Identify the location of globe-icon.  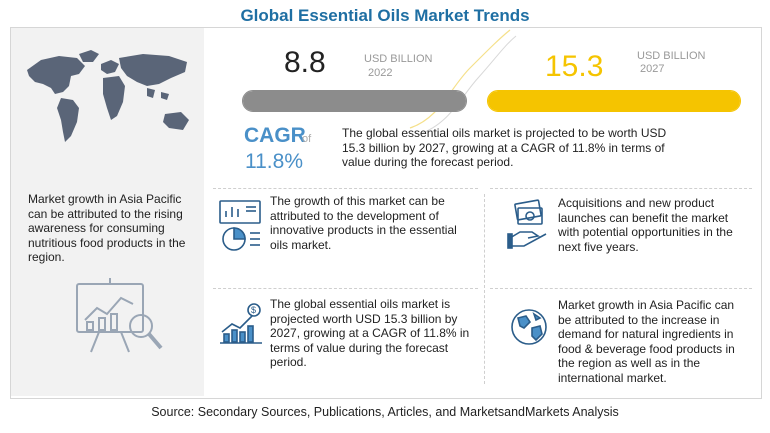
(529, 327).